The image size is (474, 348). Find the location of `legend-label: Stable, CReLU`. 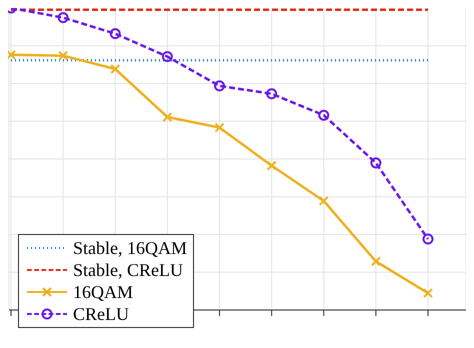

legend-label: Stable, CReLU is located at coordinates (128, 270).